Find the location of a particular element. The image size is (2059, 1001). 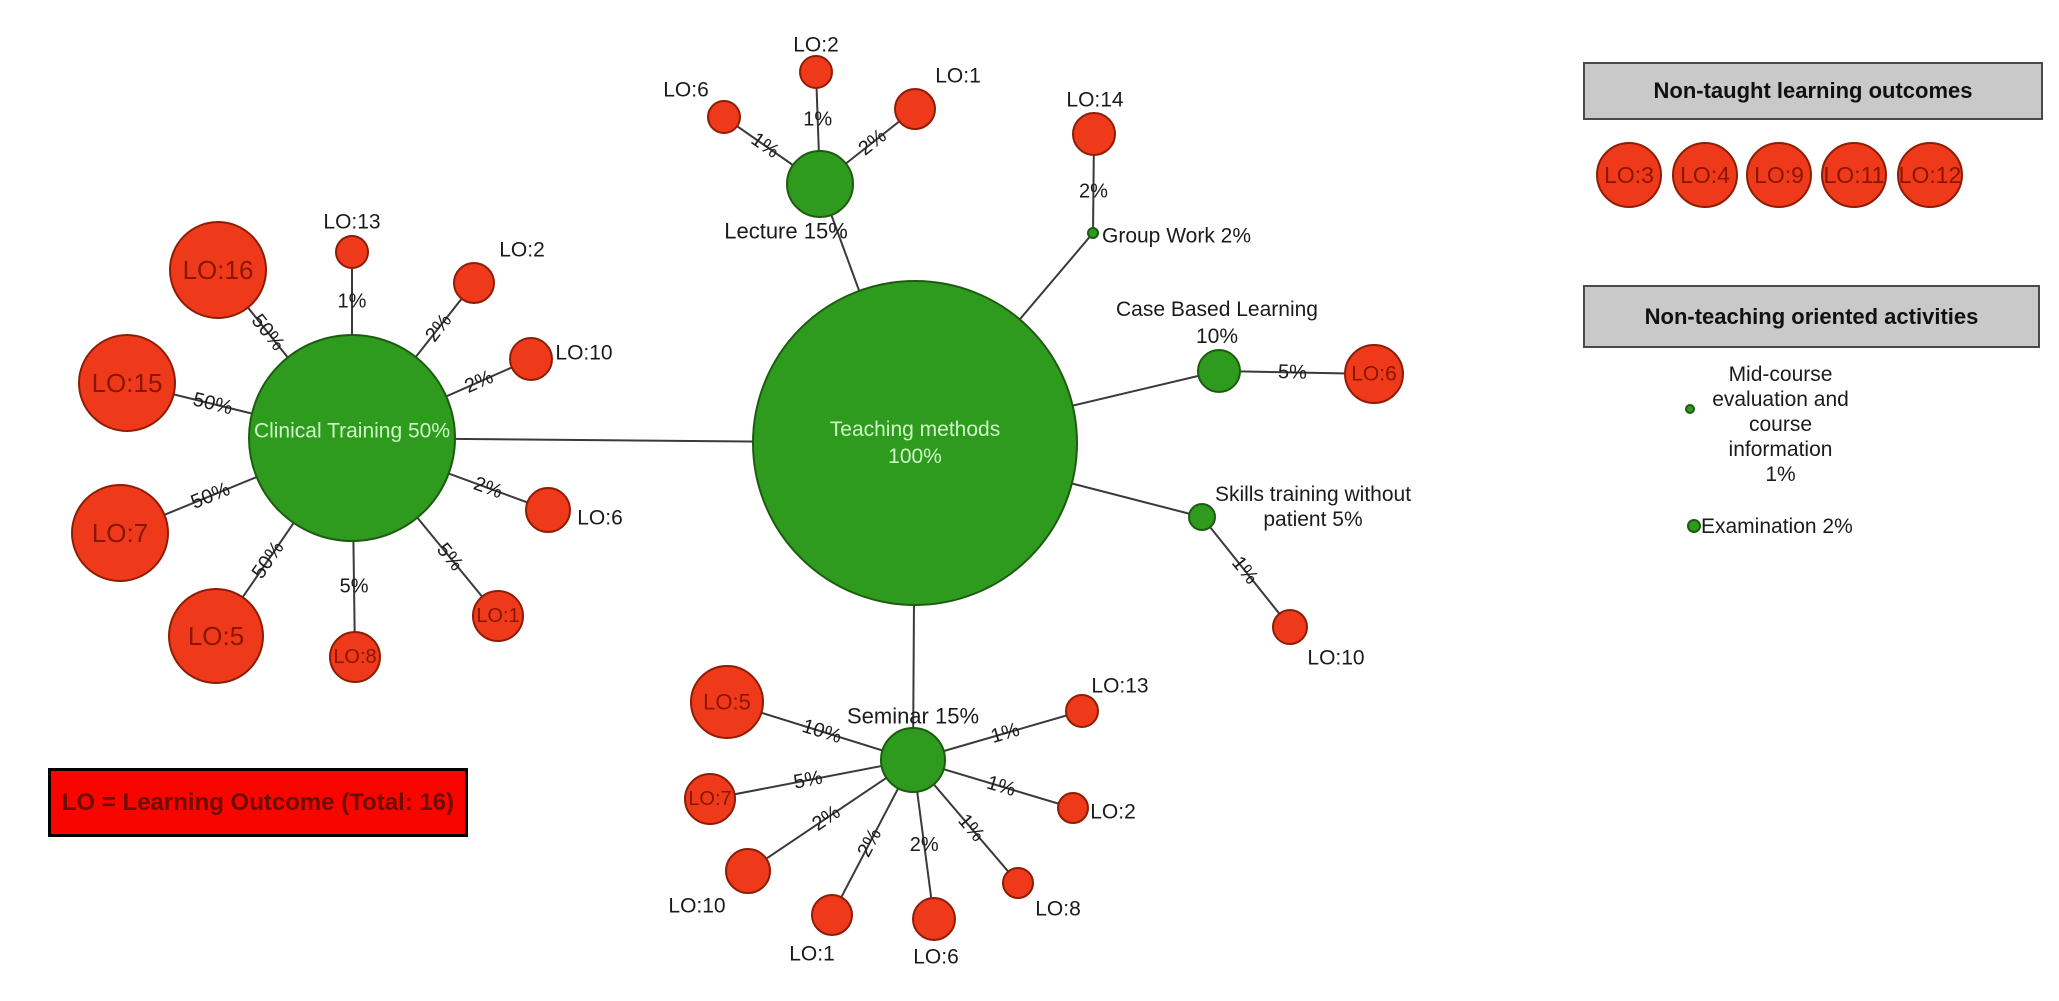

edge-label-clinical-training--clinical-lo16: 50% is located at coordinates (268, 332).